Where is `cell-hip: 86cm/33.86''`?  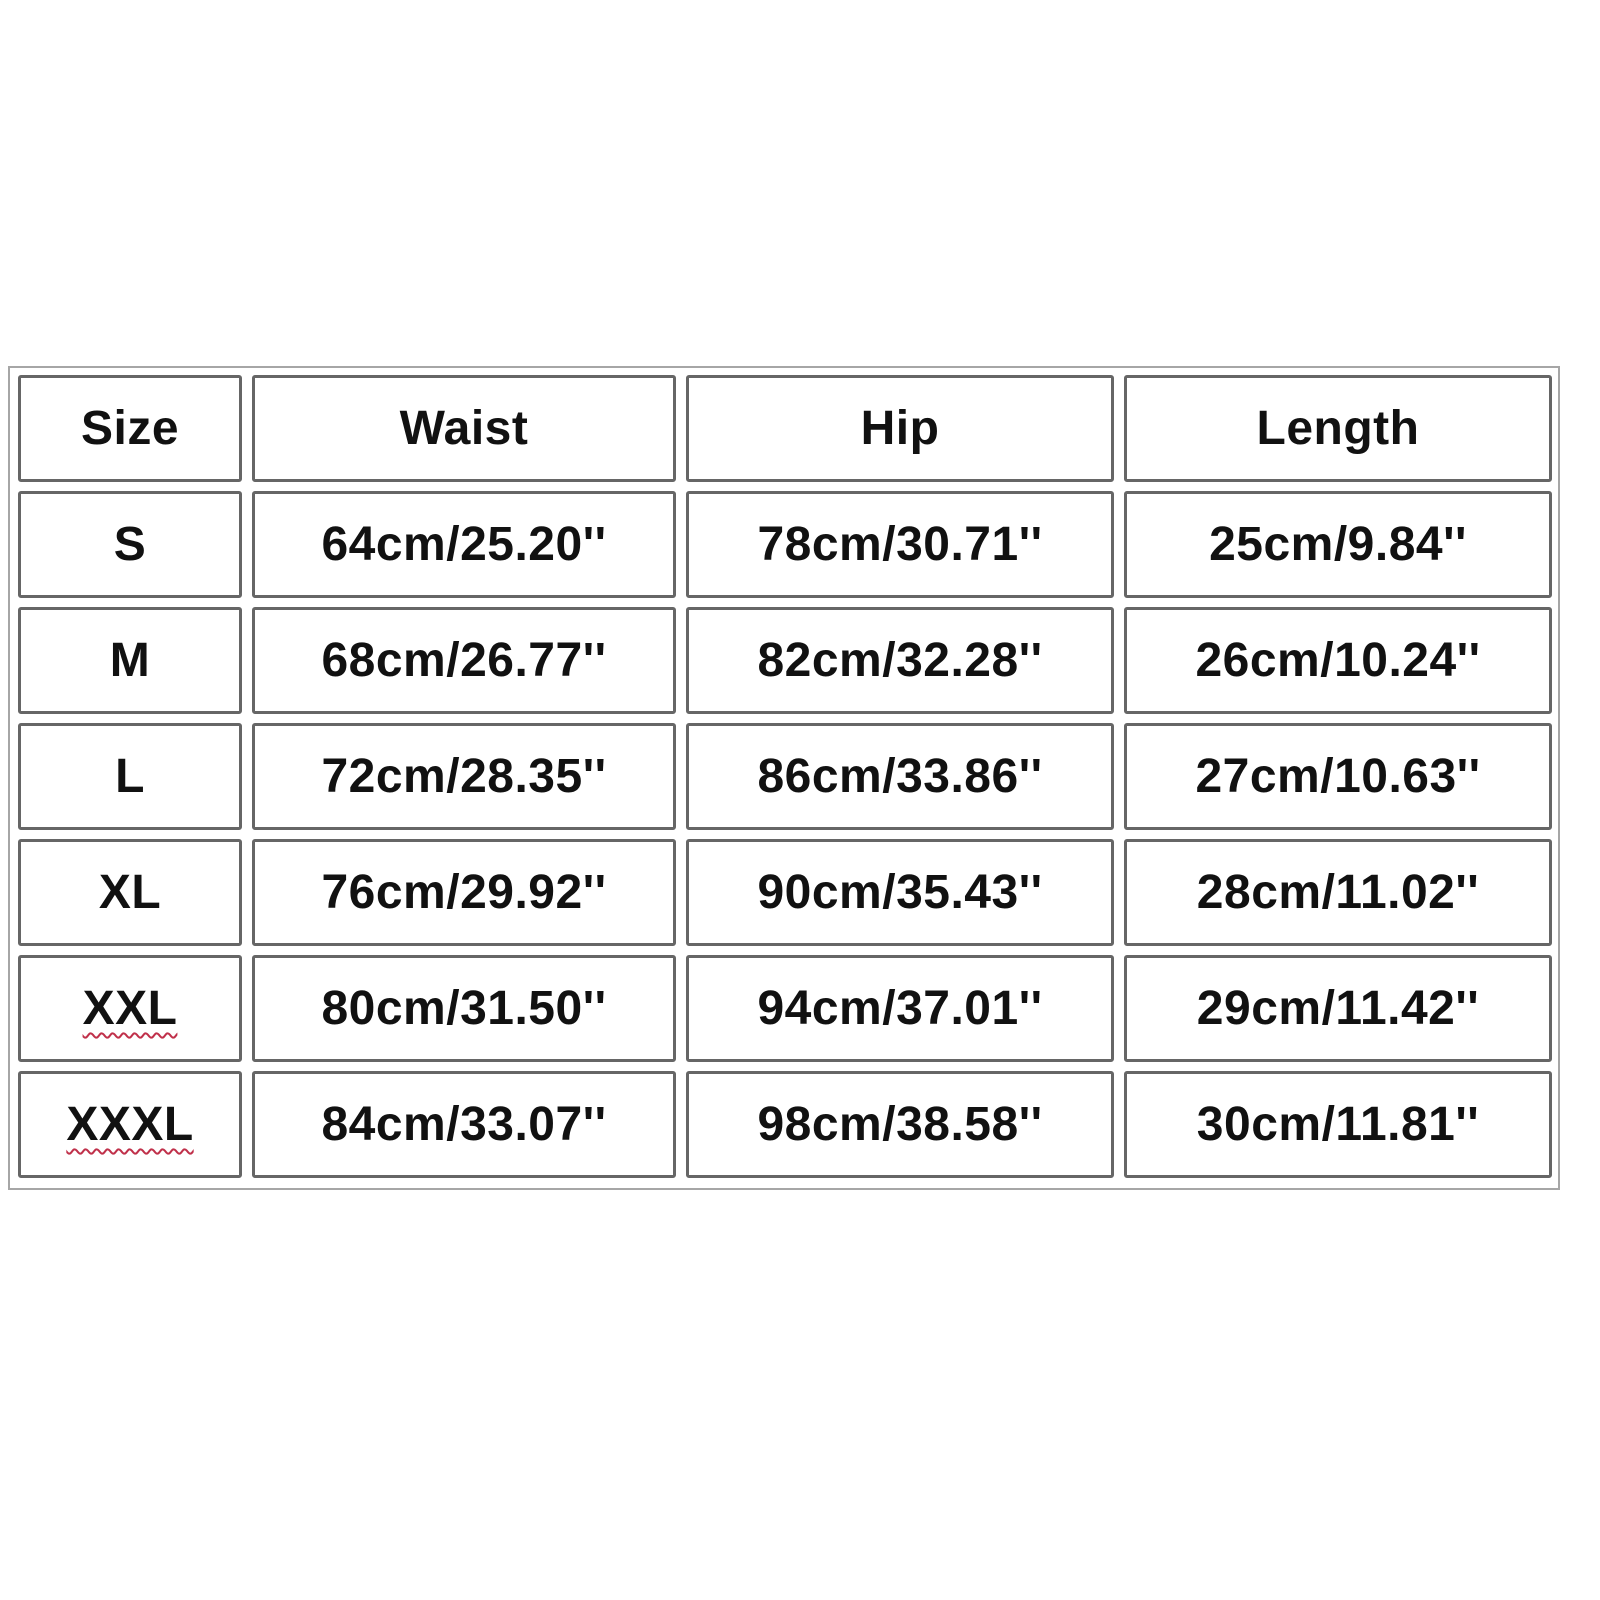 cell-hip: 86cm/33.86'' is located at coordinates (900, 776).